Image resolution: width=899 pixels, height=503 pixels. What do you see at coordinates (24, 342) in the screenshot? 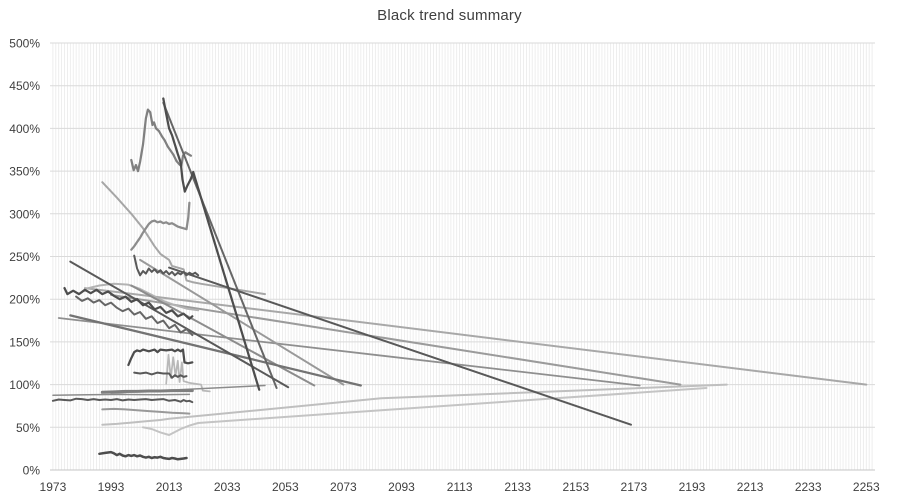
I see `y-axis-tick-label: 150%` at bounding box center [24, 342].